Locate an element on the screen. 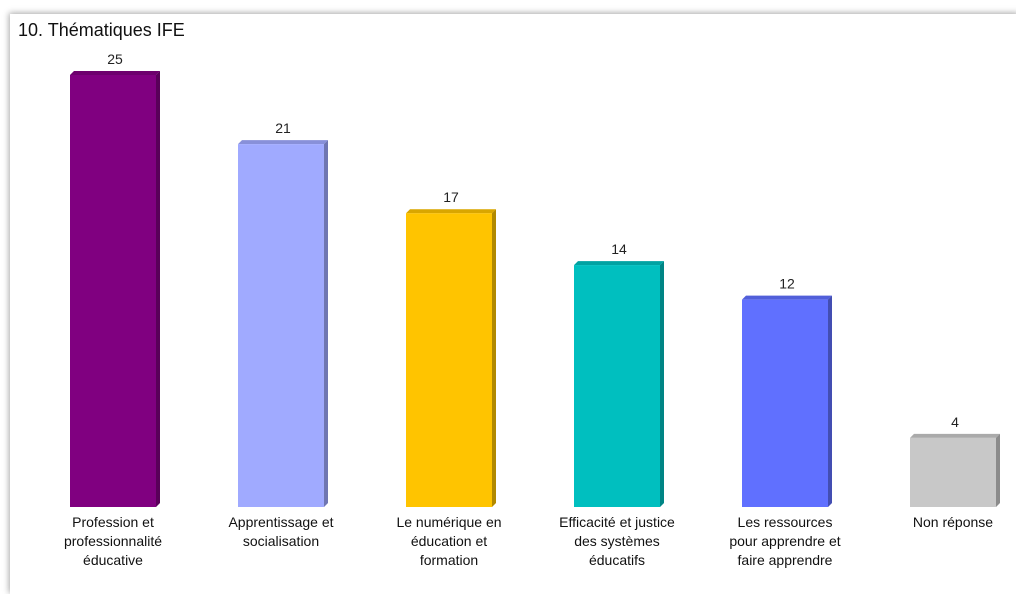  x-tick-label: Apprentissage et socialisation is located at coordinates (281, 531).